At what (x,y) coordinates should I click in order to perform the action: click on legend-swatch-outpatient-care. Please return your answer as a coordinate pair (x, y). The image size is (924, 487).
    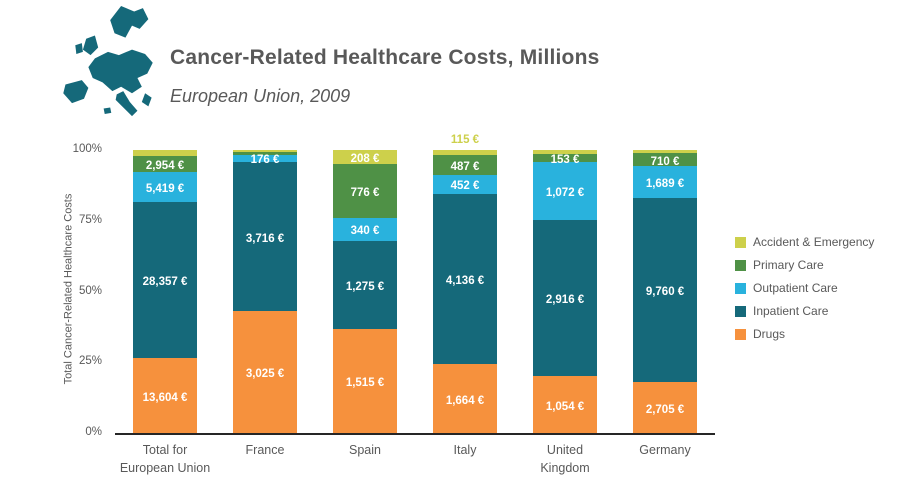
    Looking at the image, I should click on (740, 288).